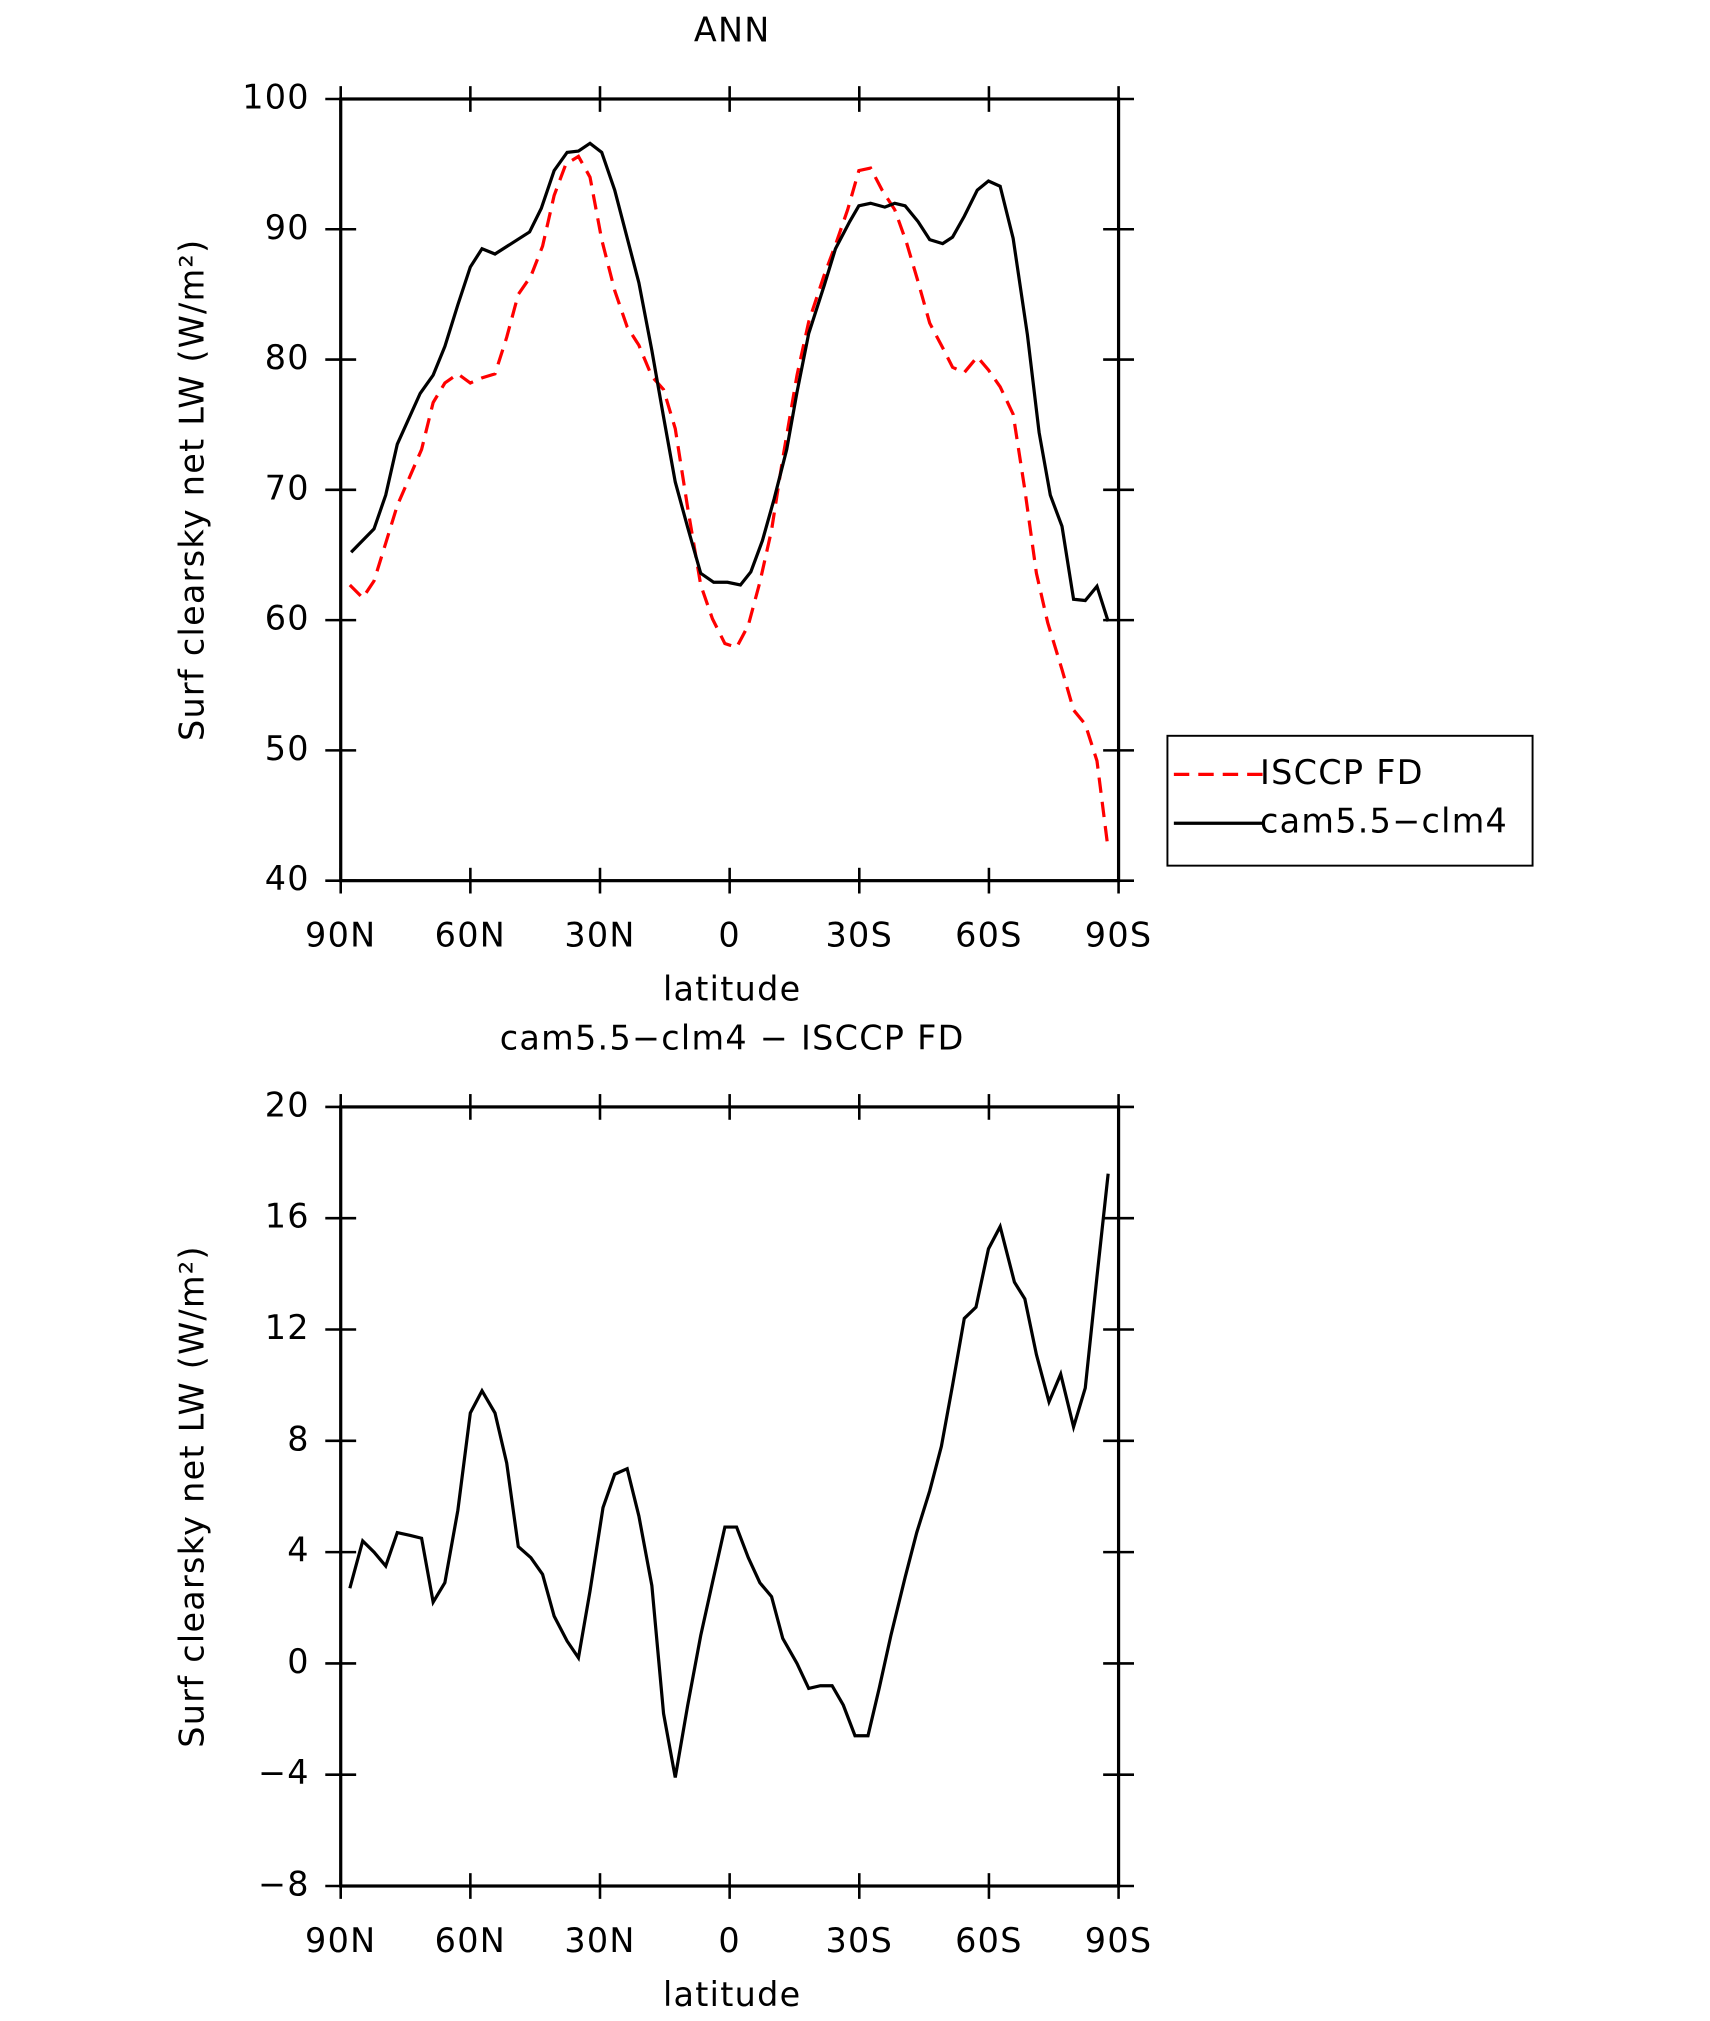 The image size is (1710, 2021). What do you see at coordinates (287, 878) in the screenshot?
I see `y-tick-label: 40` at bounding box center [287, 878].